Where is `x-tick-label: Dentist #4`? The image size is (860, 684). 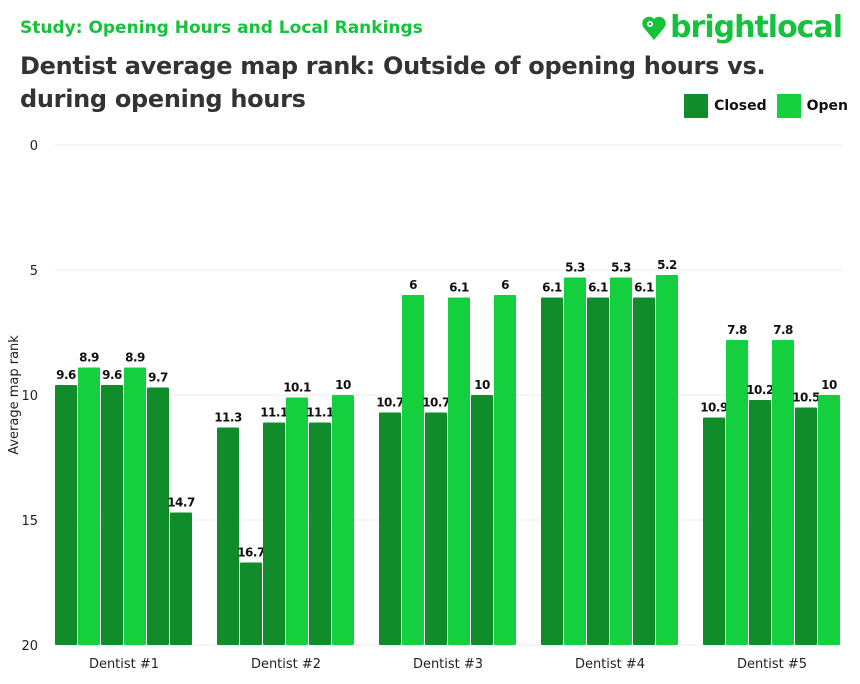
x-tick-label: Dentist #4 is located at coordinates (610, 664).